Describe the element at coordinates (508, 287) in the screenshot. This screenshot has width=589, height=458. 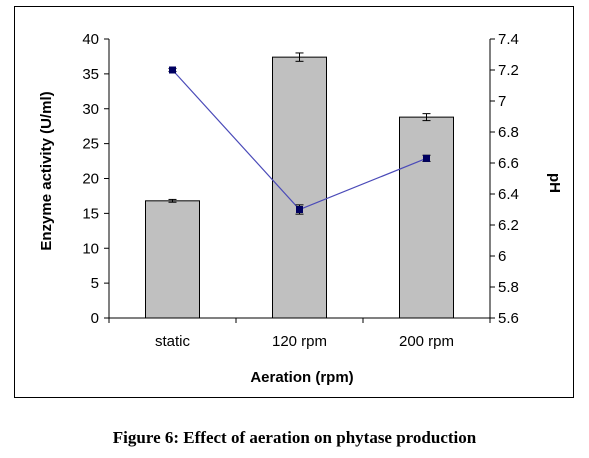
I see `y2-tick-label-1: 5.8` at that location.